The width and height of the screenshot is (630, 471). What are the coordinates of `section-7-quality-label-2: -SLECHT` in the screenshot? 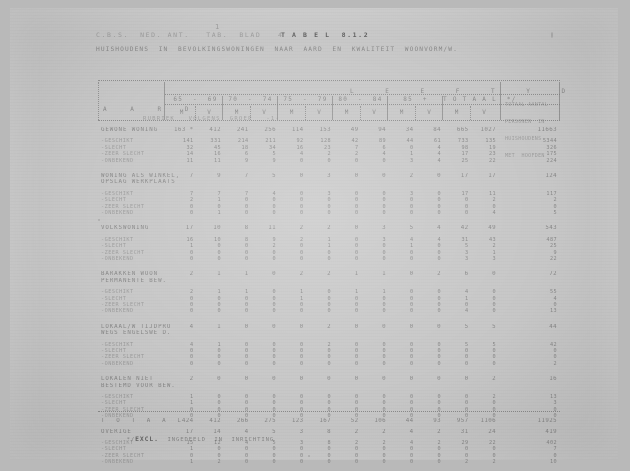 It's located at (114, 449).